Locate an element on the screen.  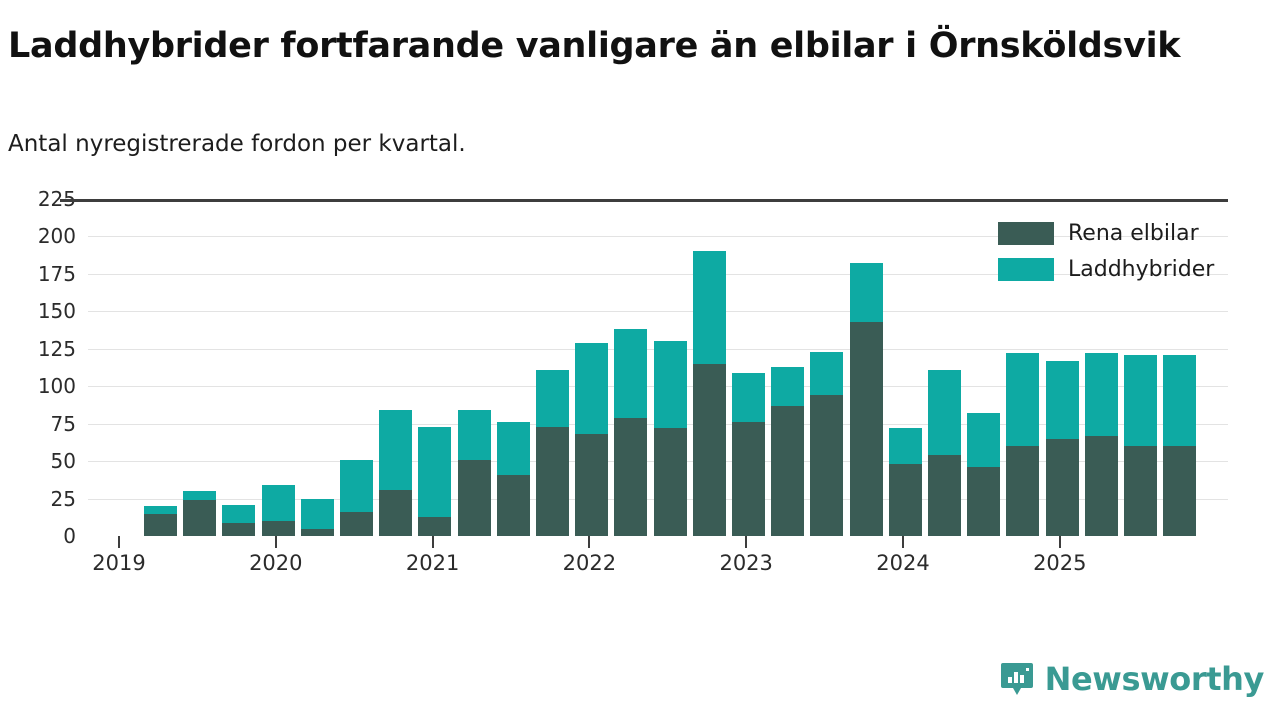
bar-2023-q1 is located at coordinates (788, 451).